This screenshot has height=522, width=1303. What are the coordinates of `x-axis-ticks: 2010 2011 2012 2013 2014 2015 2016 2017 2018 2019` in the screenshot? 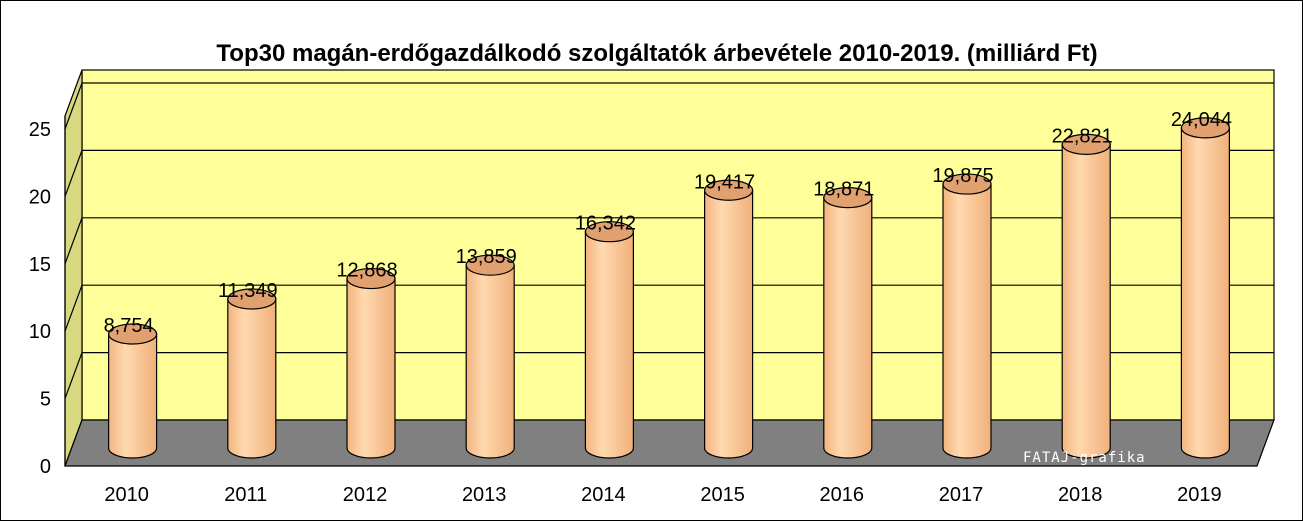 It's located at (662, 495).